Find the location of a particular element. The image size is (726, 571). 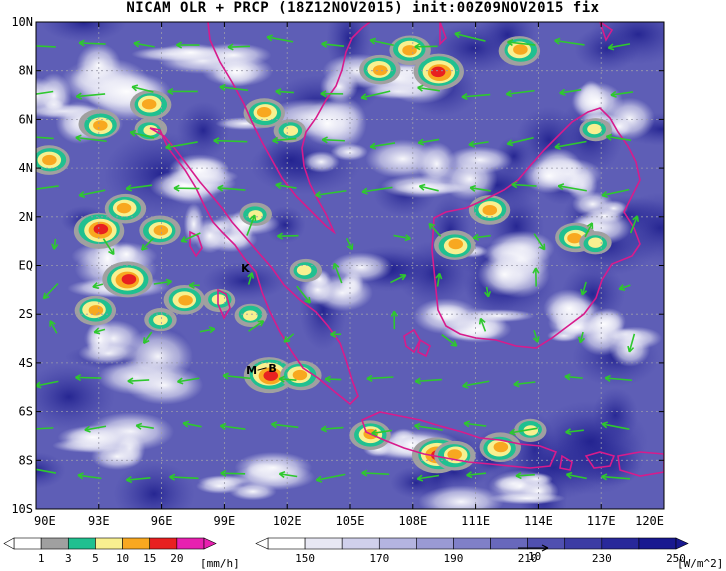

precip-colorbar-tick: 5 is located at coordinates (95, 558).